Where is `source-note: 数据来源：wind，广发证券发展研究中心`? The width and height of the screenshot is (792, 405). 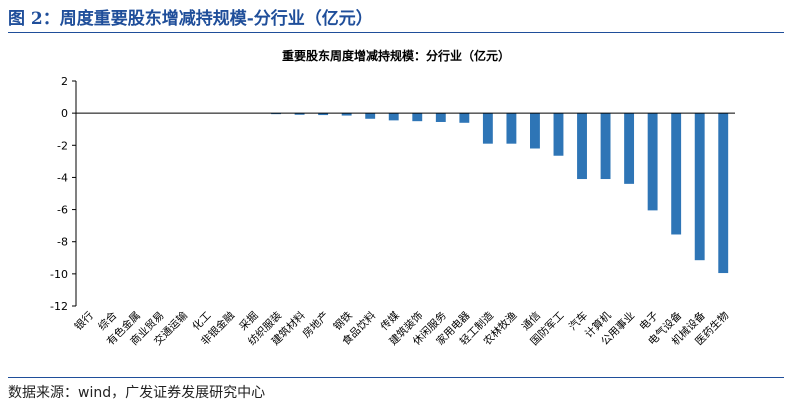
source-note: 数据来源：wind，广发证券发展研究中心 is located at coordinates (137, 393).